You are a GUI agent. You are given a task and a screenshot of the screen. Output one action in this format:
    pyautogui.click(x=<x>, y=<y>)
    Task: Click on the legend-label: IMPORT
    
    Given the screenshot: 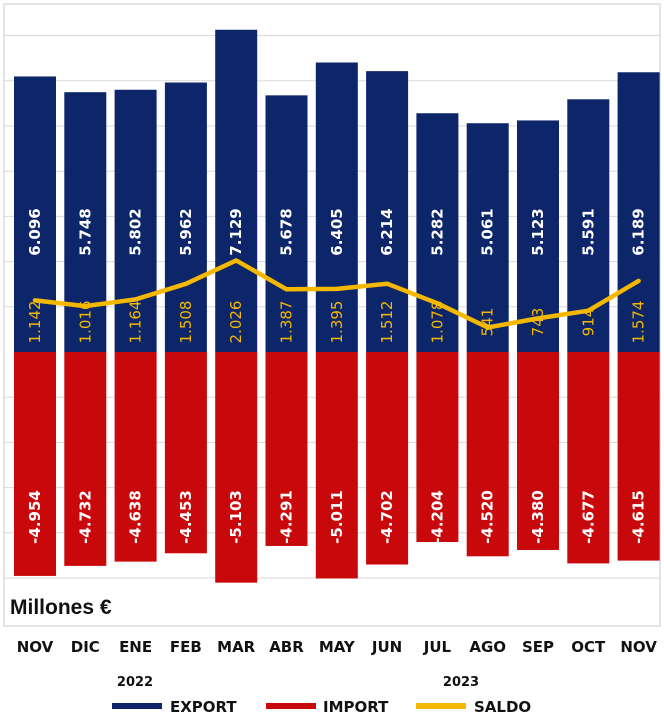 What is the action you would take?
    pyautogui.click(x=356, y=705)
    